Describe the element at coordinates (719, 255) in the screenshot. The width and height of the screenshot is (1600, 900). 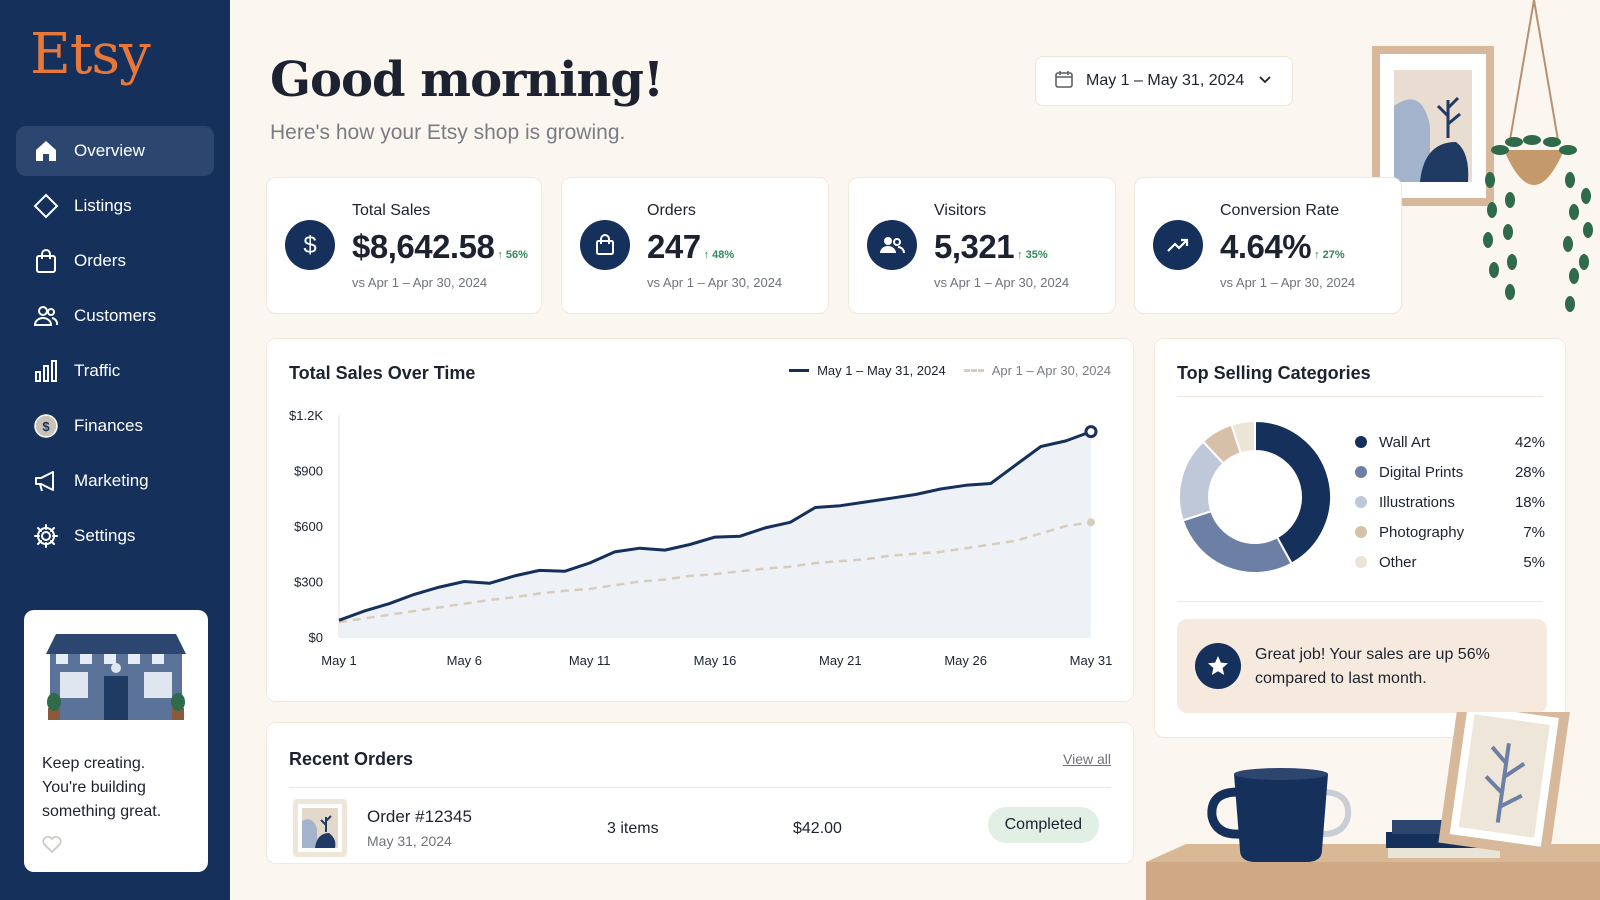
I see `stat-change: ↑ 48%` at that location.